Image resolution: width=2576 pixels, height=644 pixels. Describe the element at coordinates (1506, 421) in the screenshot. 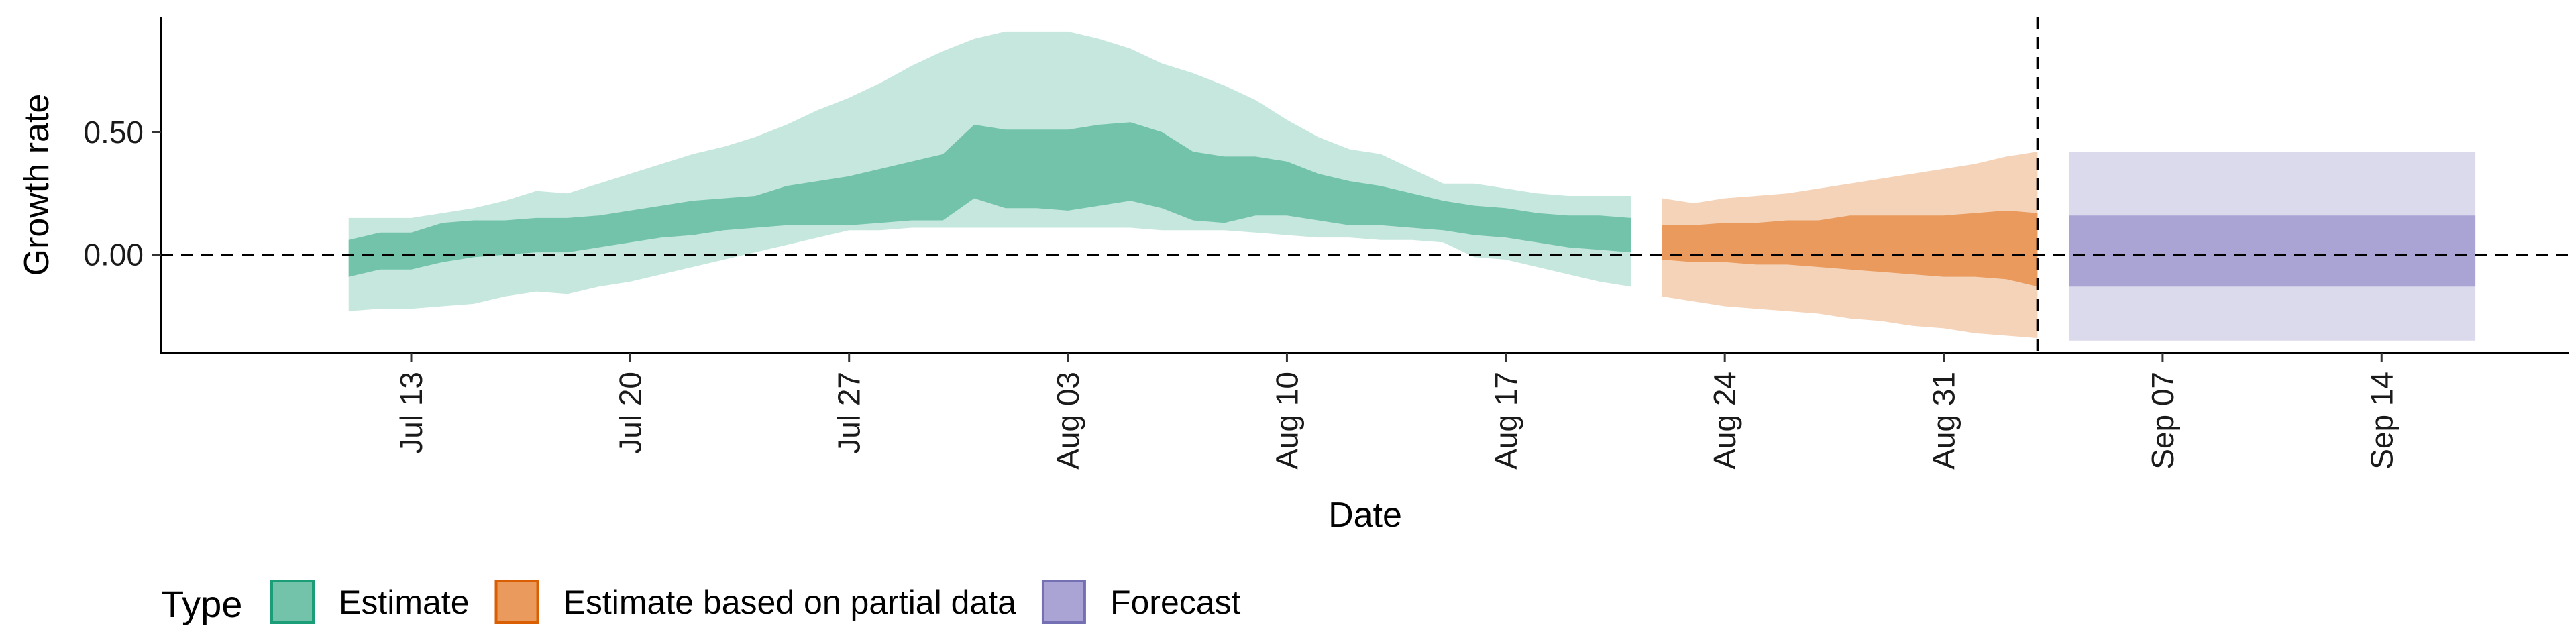

I see `x-tick-label: Aug 17` at that location.